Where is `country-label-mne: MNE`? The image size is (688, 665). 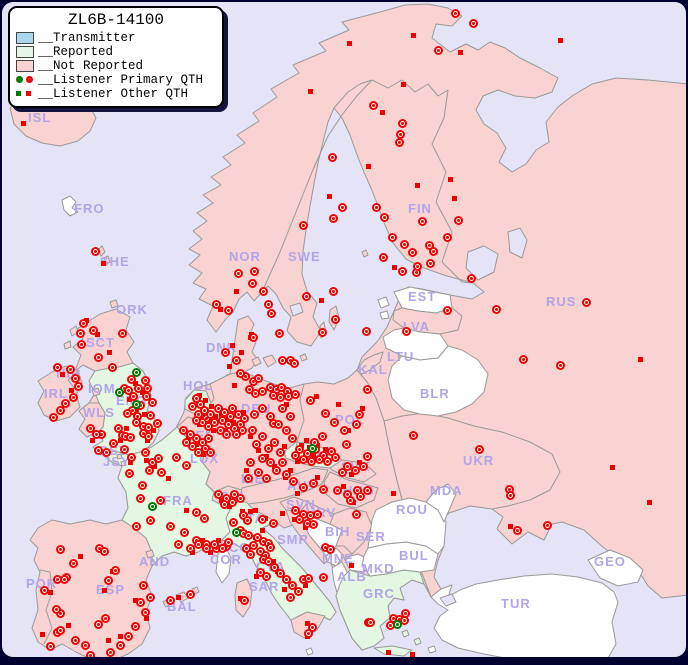 country-label-mne: MNE is located at coordinates (338, 558).